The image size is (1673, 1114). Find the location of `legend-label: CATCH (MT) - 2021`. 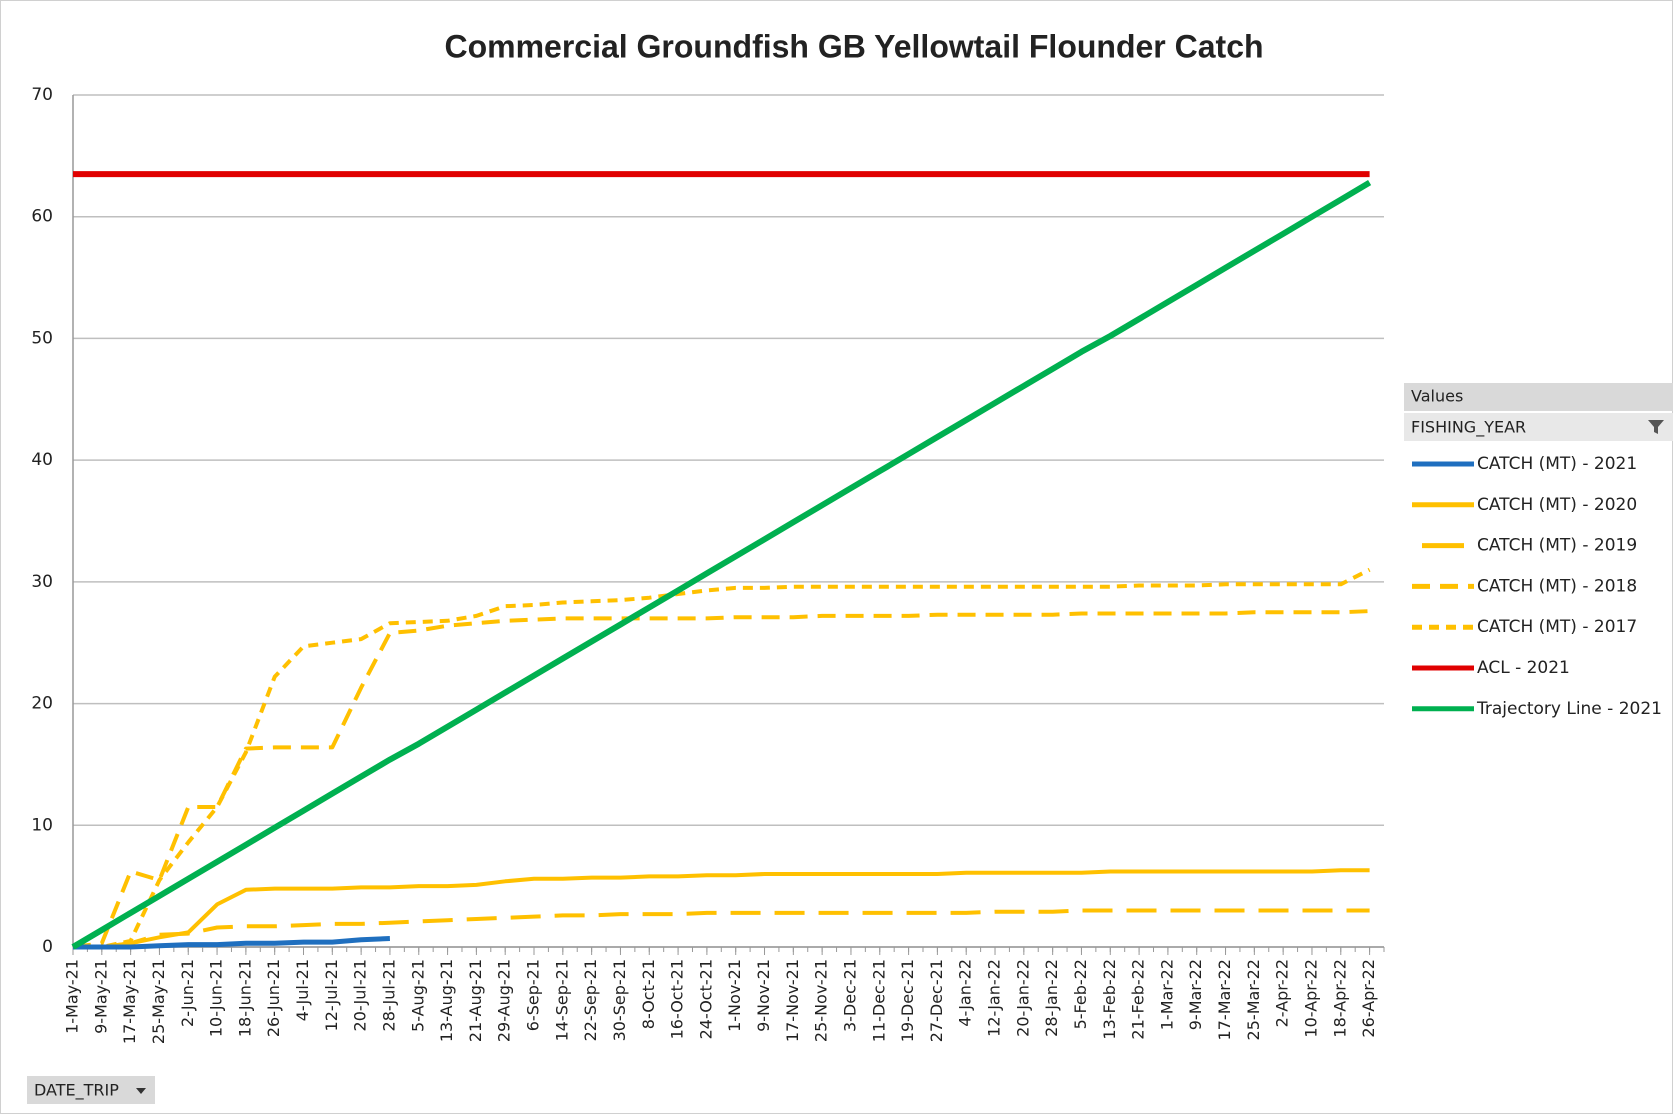

legend-label: CATCH (MT) - 2021 is located at coordinates (1557, 464).